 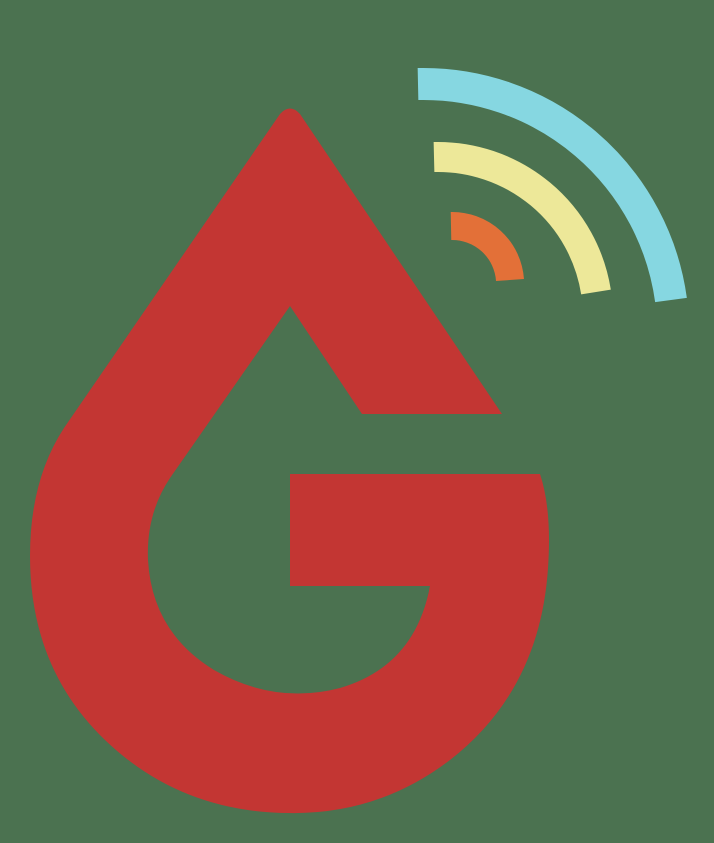 I want to click on wave-inner-icon, so click(x=487, y=247).